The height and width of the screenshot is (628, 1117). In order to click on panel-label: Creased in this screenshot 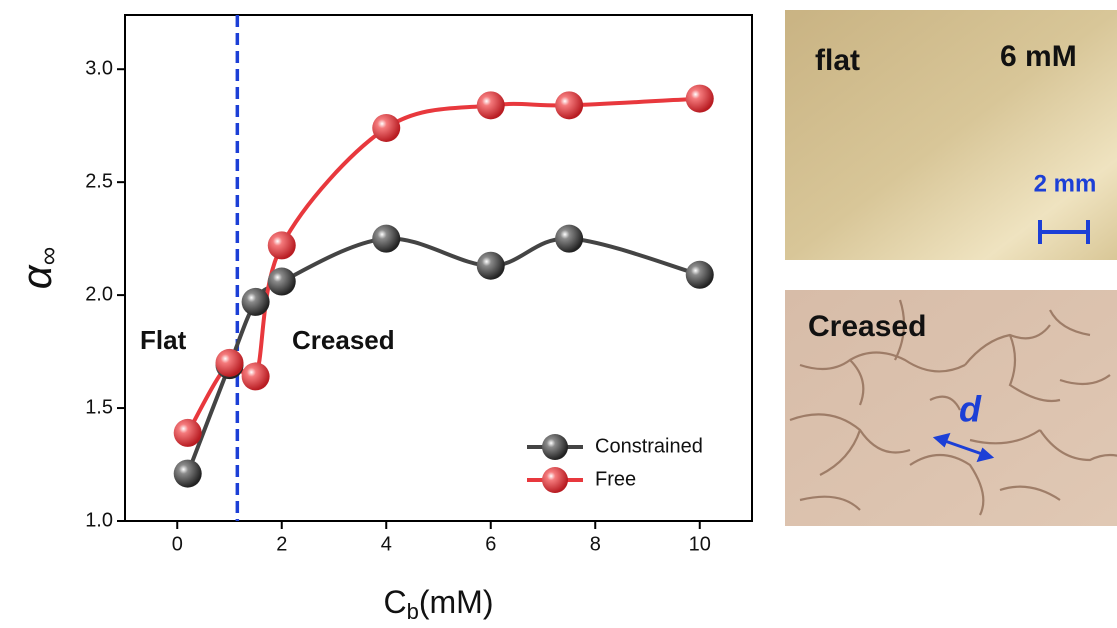, I will do `click(867, 326)`.